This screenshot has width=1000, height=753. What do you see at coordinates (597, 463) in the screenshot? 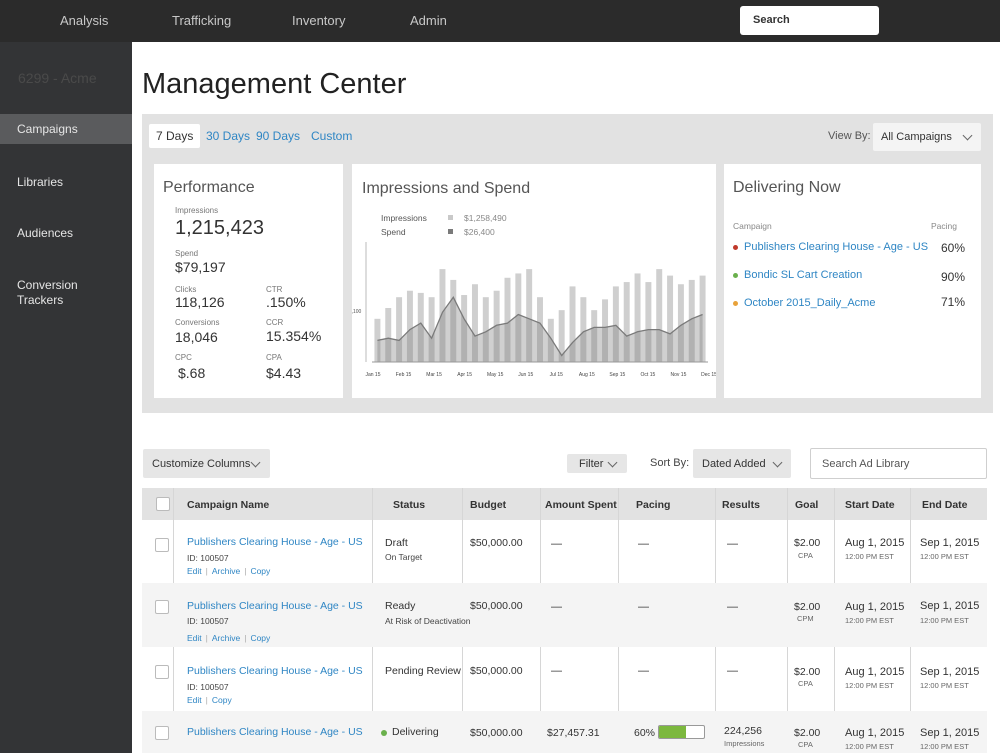
I see `filter-button: Filter` at bounding box center [597, 463].